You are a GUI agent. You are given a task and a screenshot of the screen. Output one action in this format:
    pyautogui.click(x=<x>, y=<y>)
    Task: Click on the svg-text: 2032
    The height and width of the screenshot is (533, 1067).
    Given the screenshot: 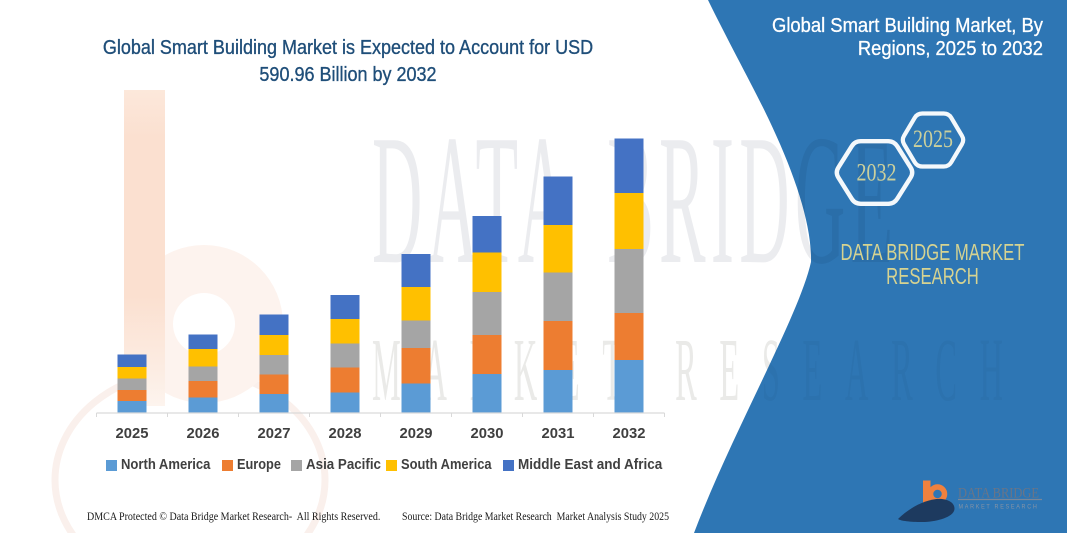 What is the action you would take?
    pyautogui.click(x=877, y=173)
    